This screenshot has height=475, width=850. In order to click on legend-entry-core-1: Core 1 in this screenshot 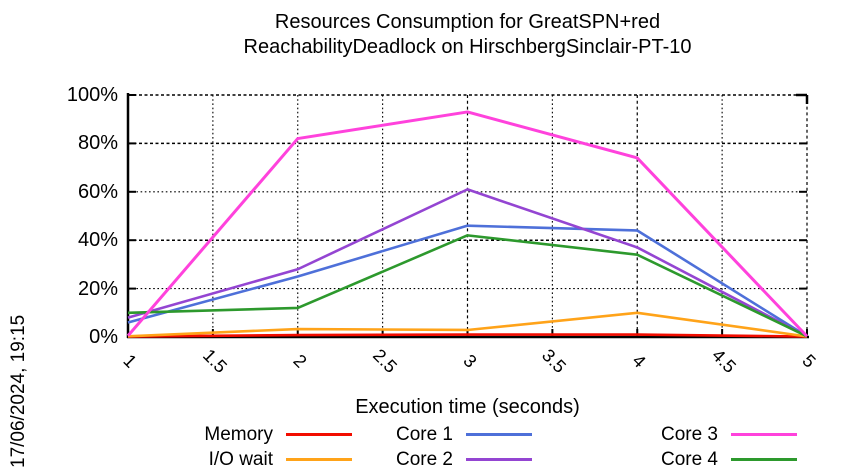, I will do `click(420, 434)`.